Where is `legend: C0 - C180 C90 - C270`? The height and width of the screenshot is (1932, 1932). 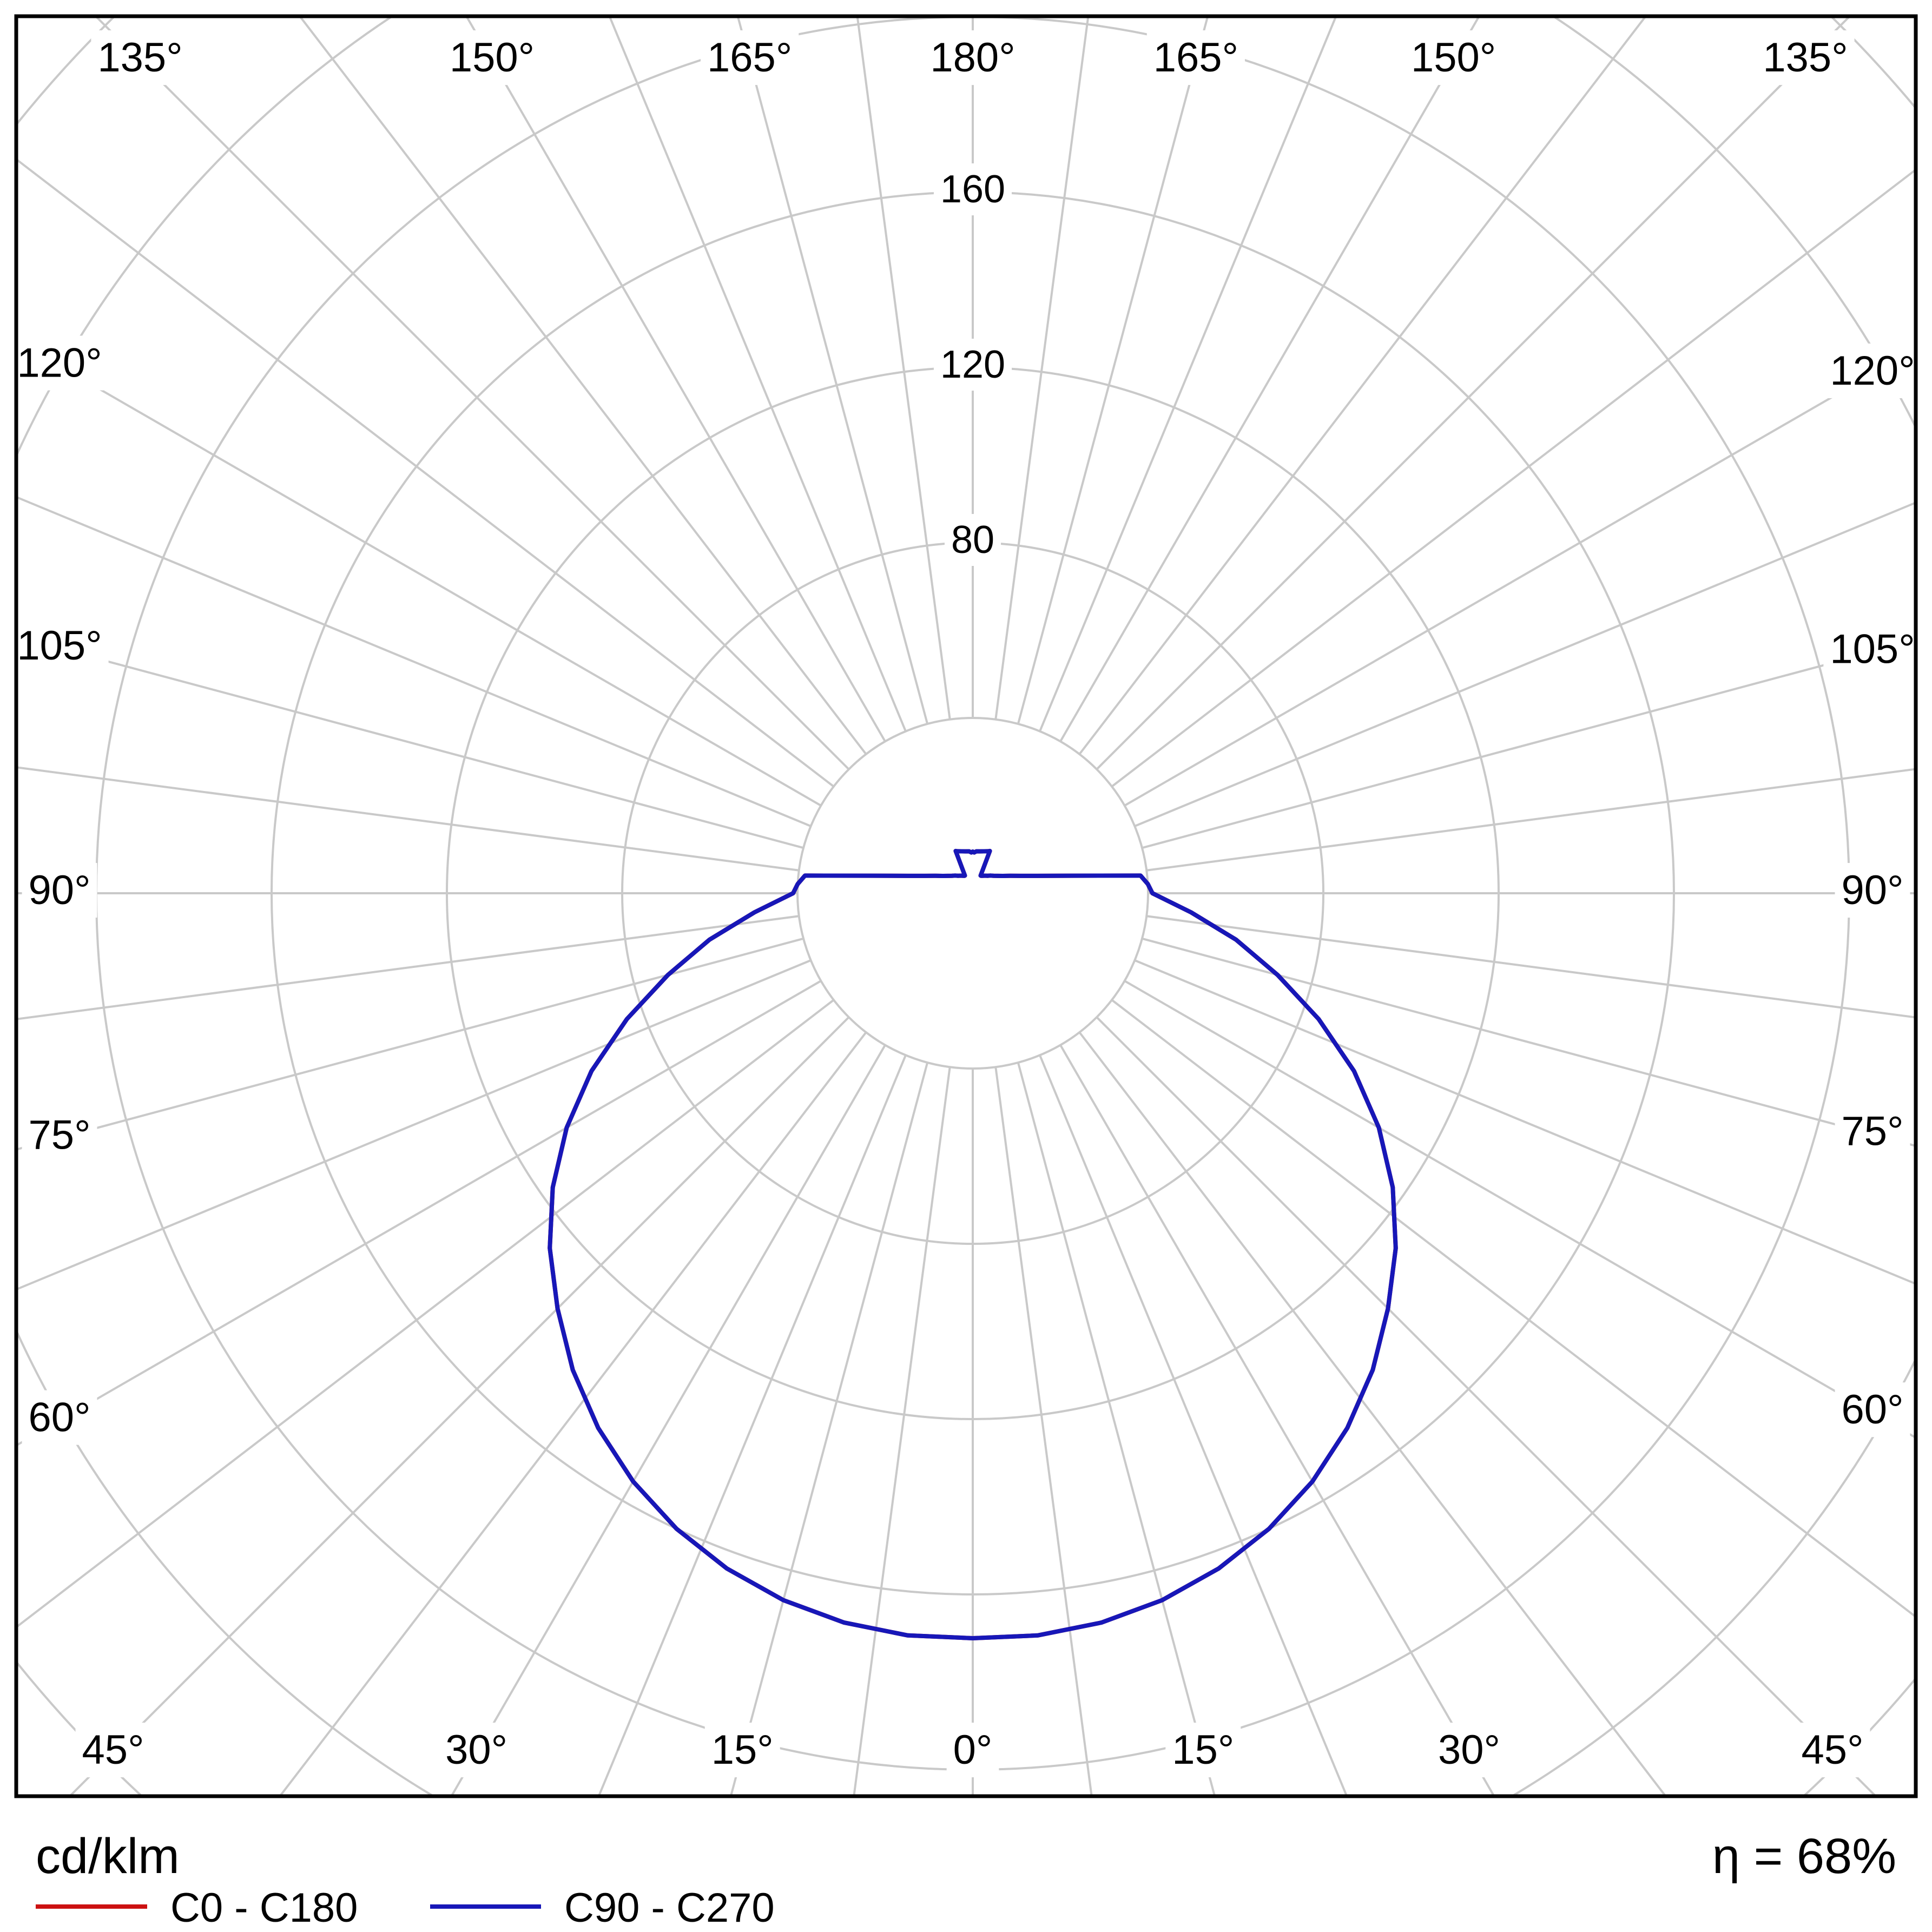 legend: C0 - C180 C90 - C270 is located at coordinates (405, 1908).